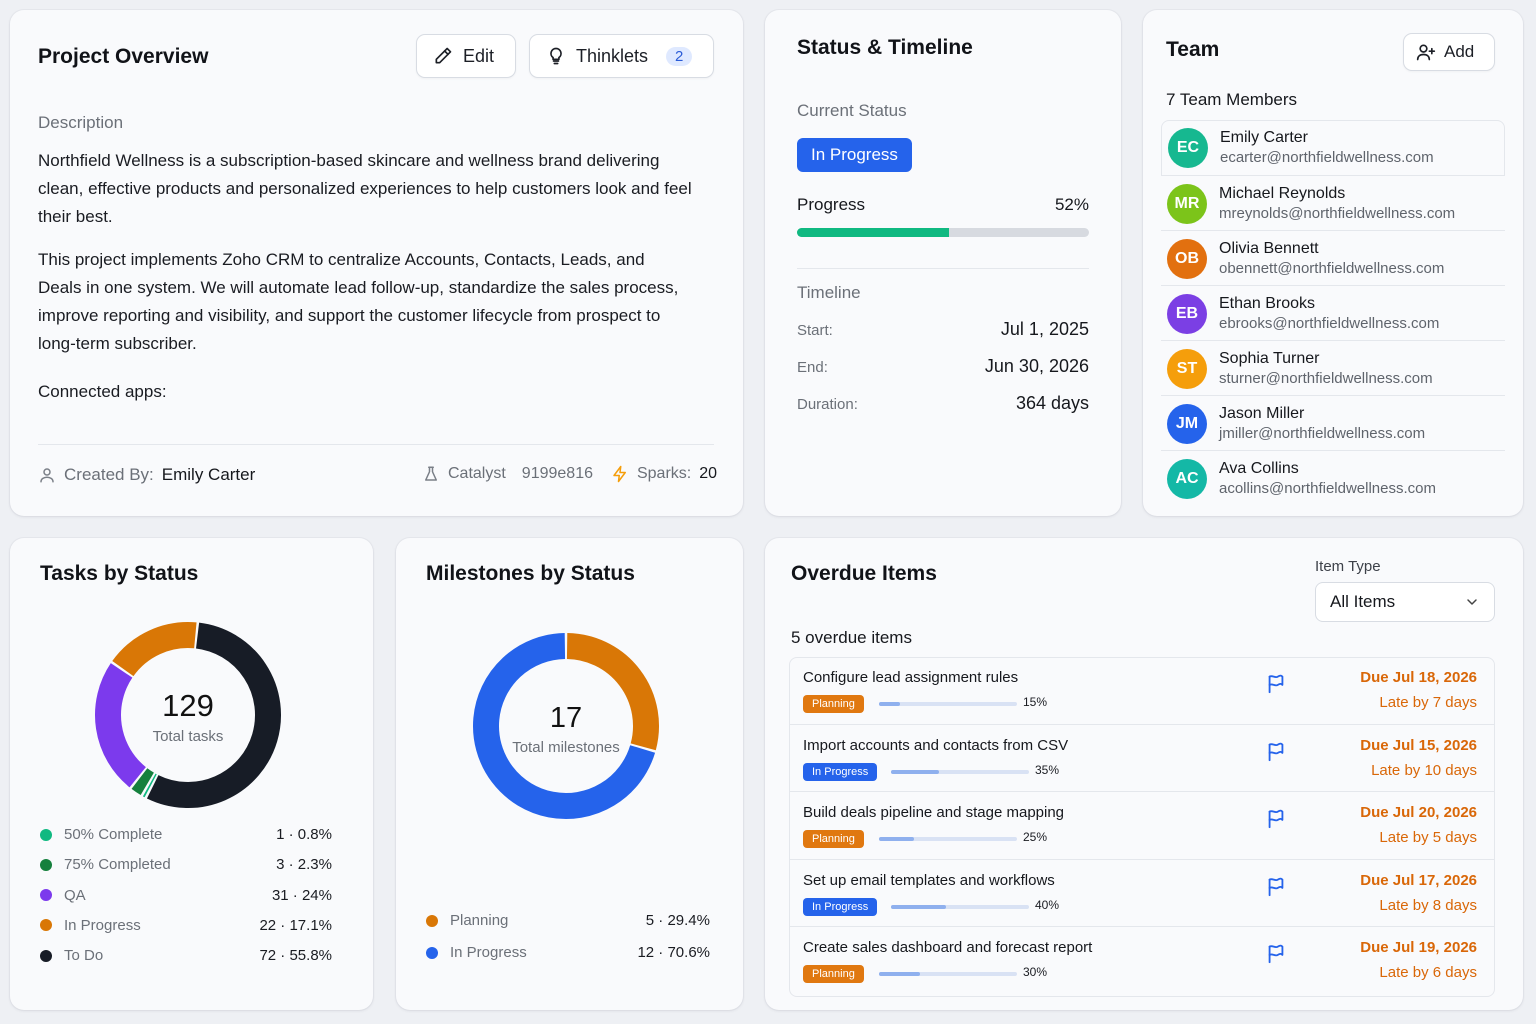  I want to click on member-email: obennett@northfieldwellness.com, so click(1332, 268).